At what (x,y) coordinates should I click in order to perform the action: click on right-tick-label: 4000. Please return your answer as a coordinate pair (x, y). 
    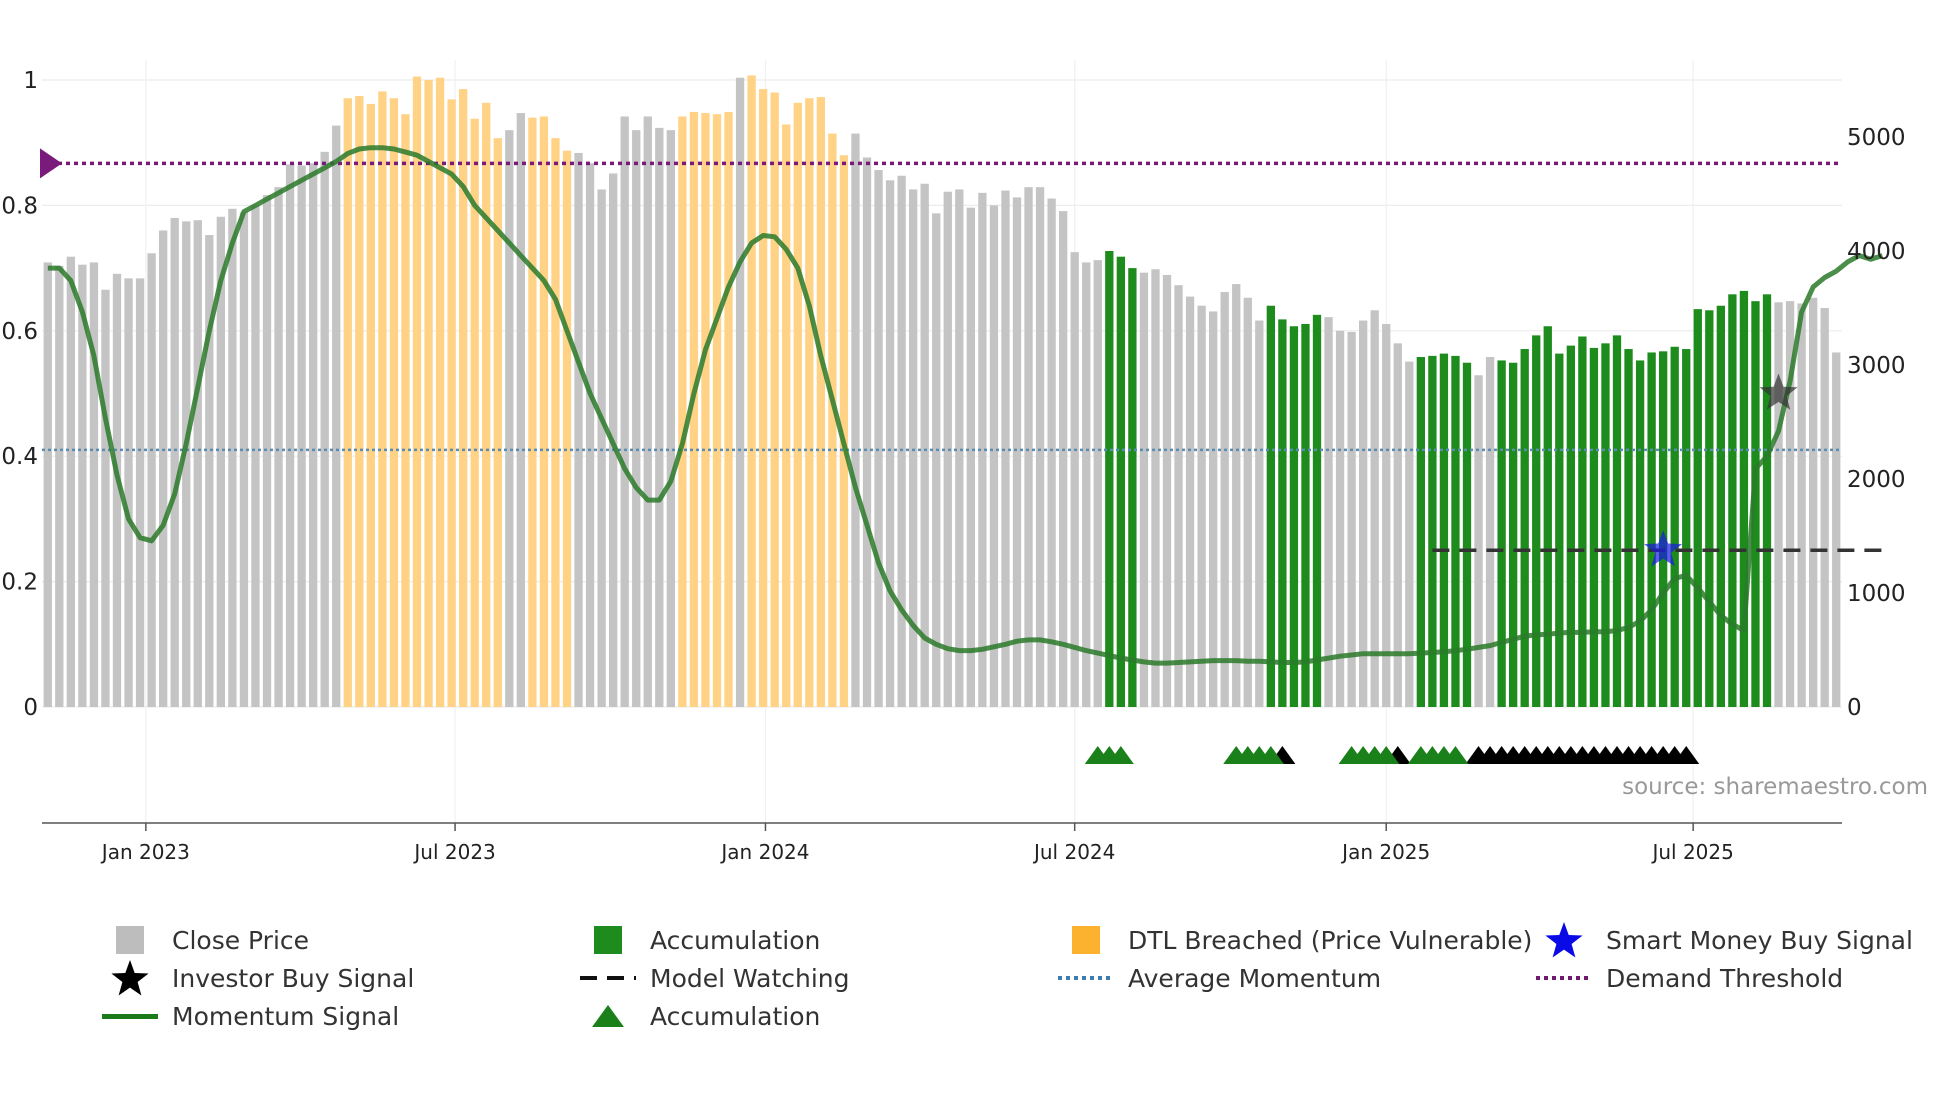
    Looking at the image, I should click on (1876, 252).